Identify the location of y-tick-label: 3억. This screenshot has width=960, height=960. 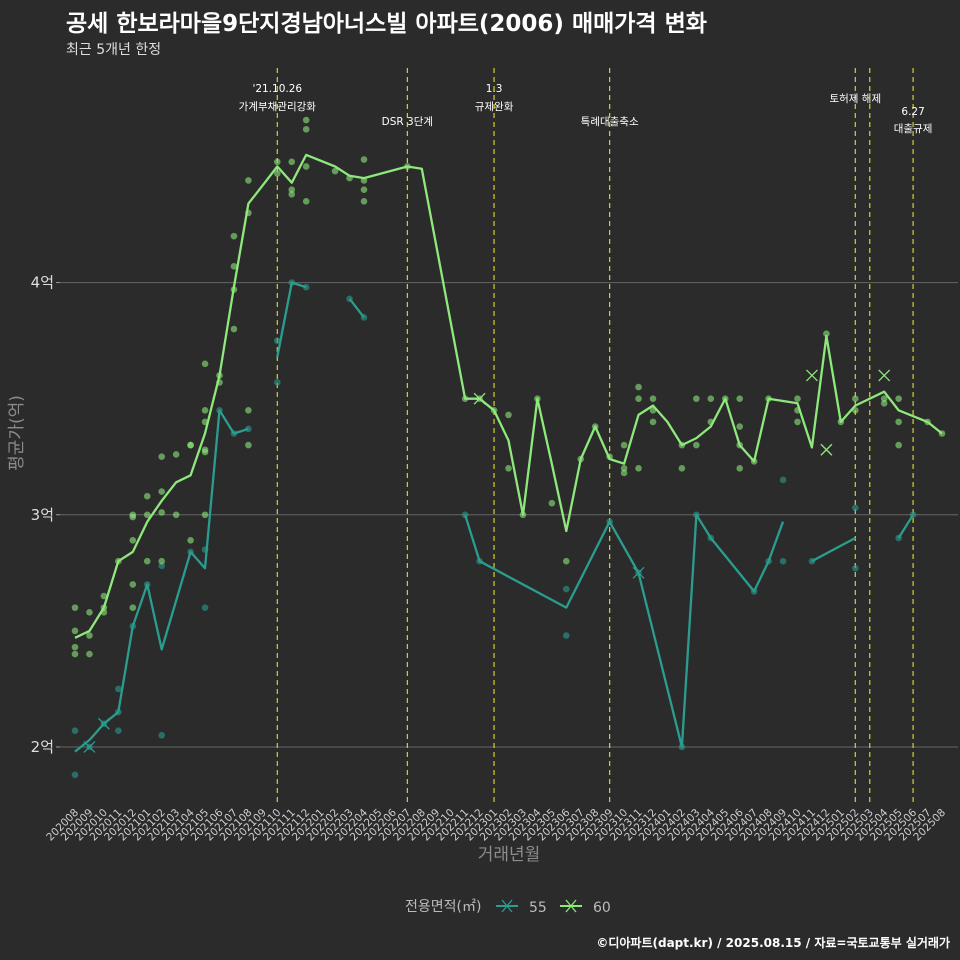
(42, 515).